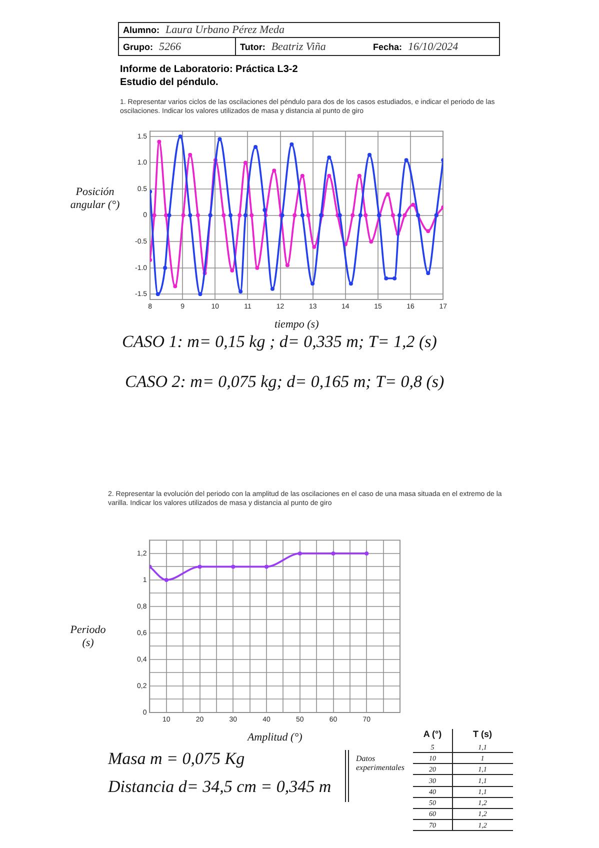 This screenshot has width=599, height=848. Describe the element at coordinates (220, 787) in the screenshot. I see `text: Distancia d= 34,5 cm = 0,345 m` at that location.